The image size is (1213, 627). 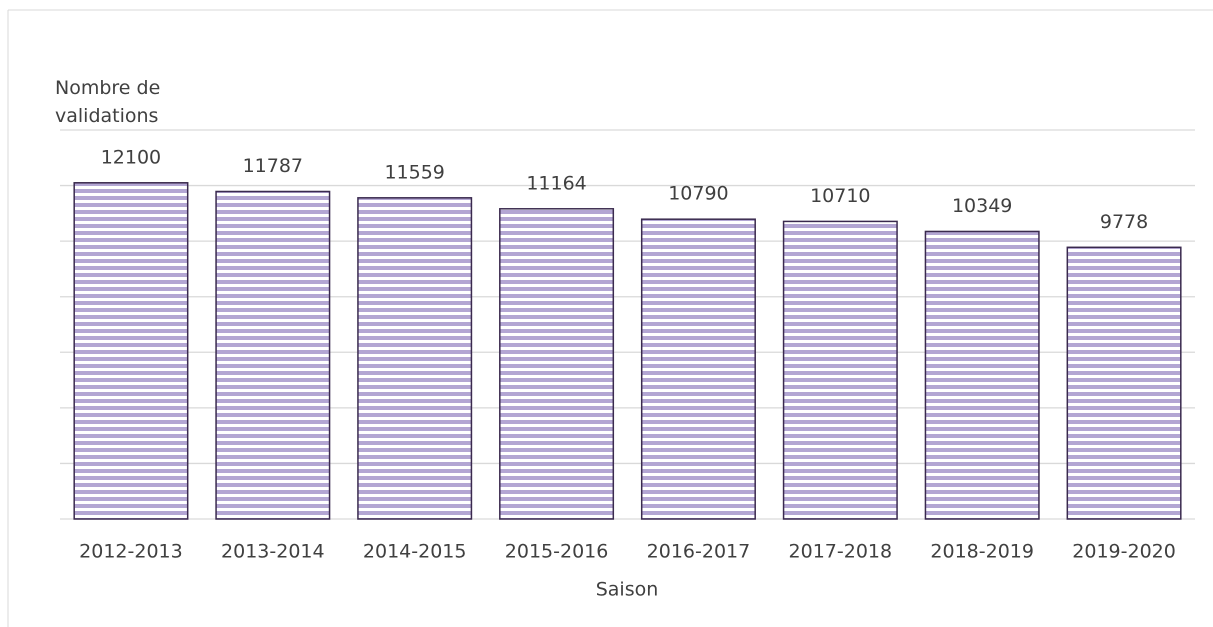 I want to click on data-label: 10349, so click(x=982, y=206).